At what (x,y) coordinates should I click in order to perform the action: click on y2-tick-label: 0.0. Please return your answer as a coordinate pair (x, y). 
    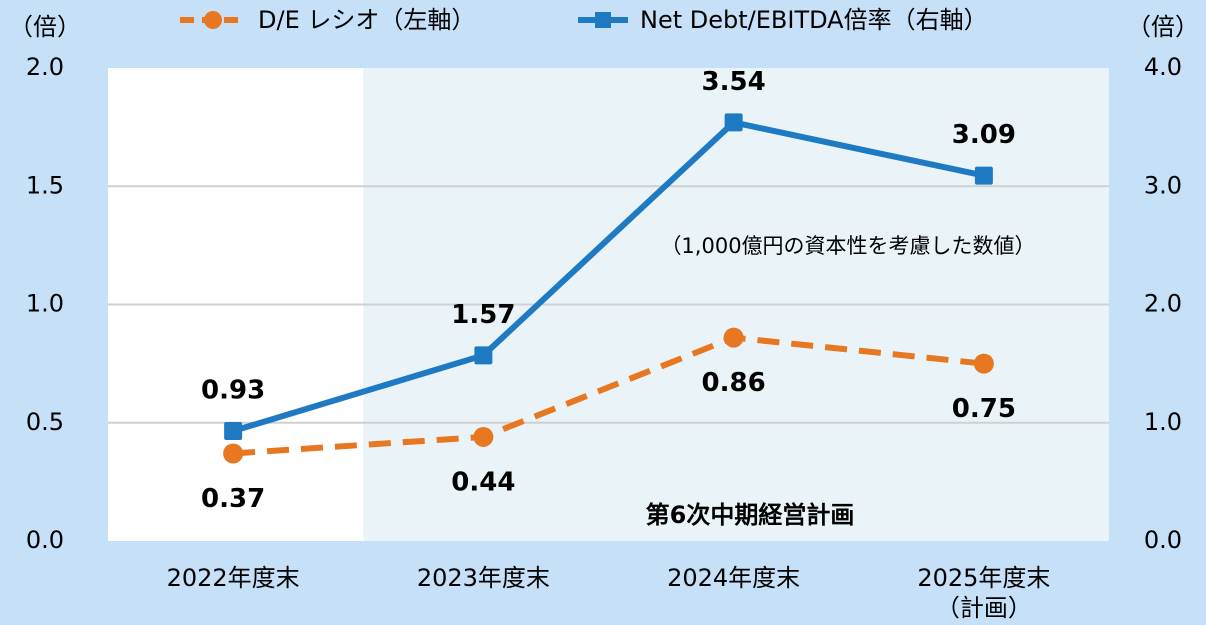
    Looking at the image, I should click on (1163, 540).